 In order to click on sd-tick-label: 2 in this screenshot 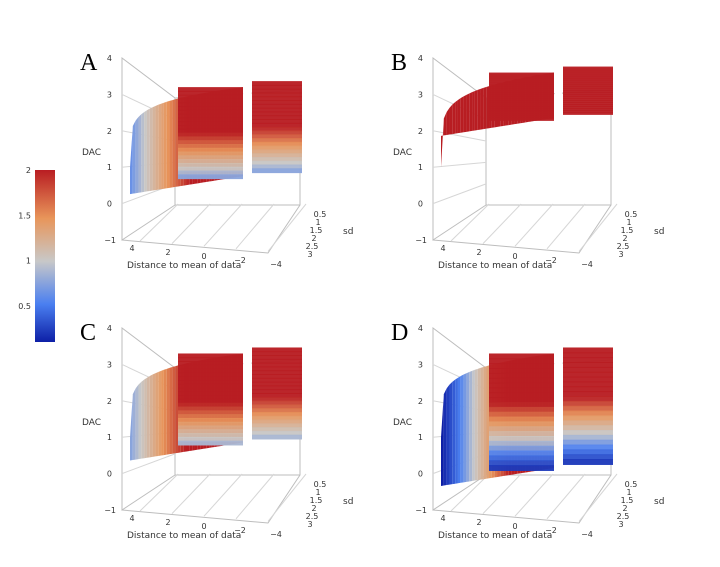, I will do `click(624, 508)`.